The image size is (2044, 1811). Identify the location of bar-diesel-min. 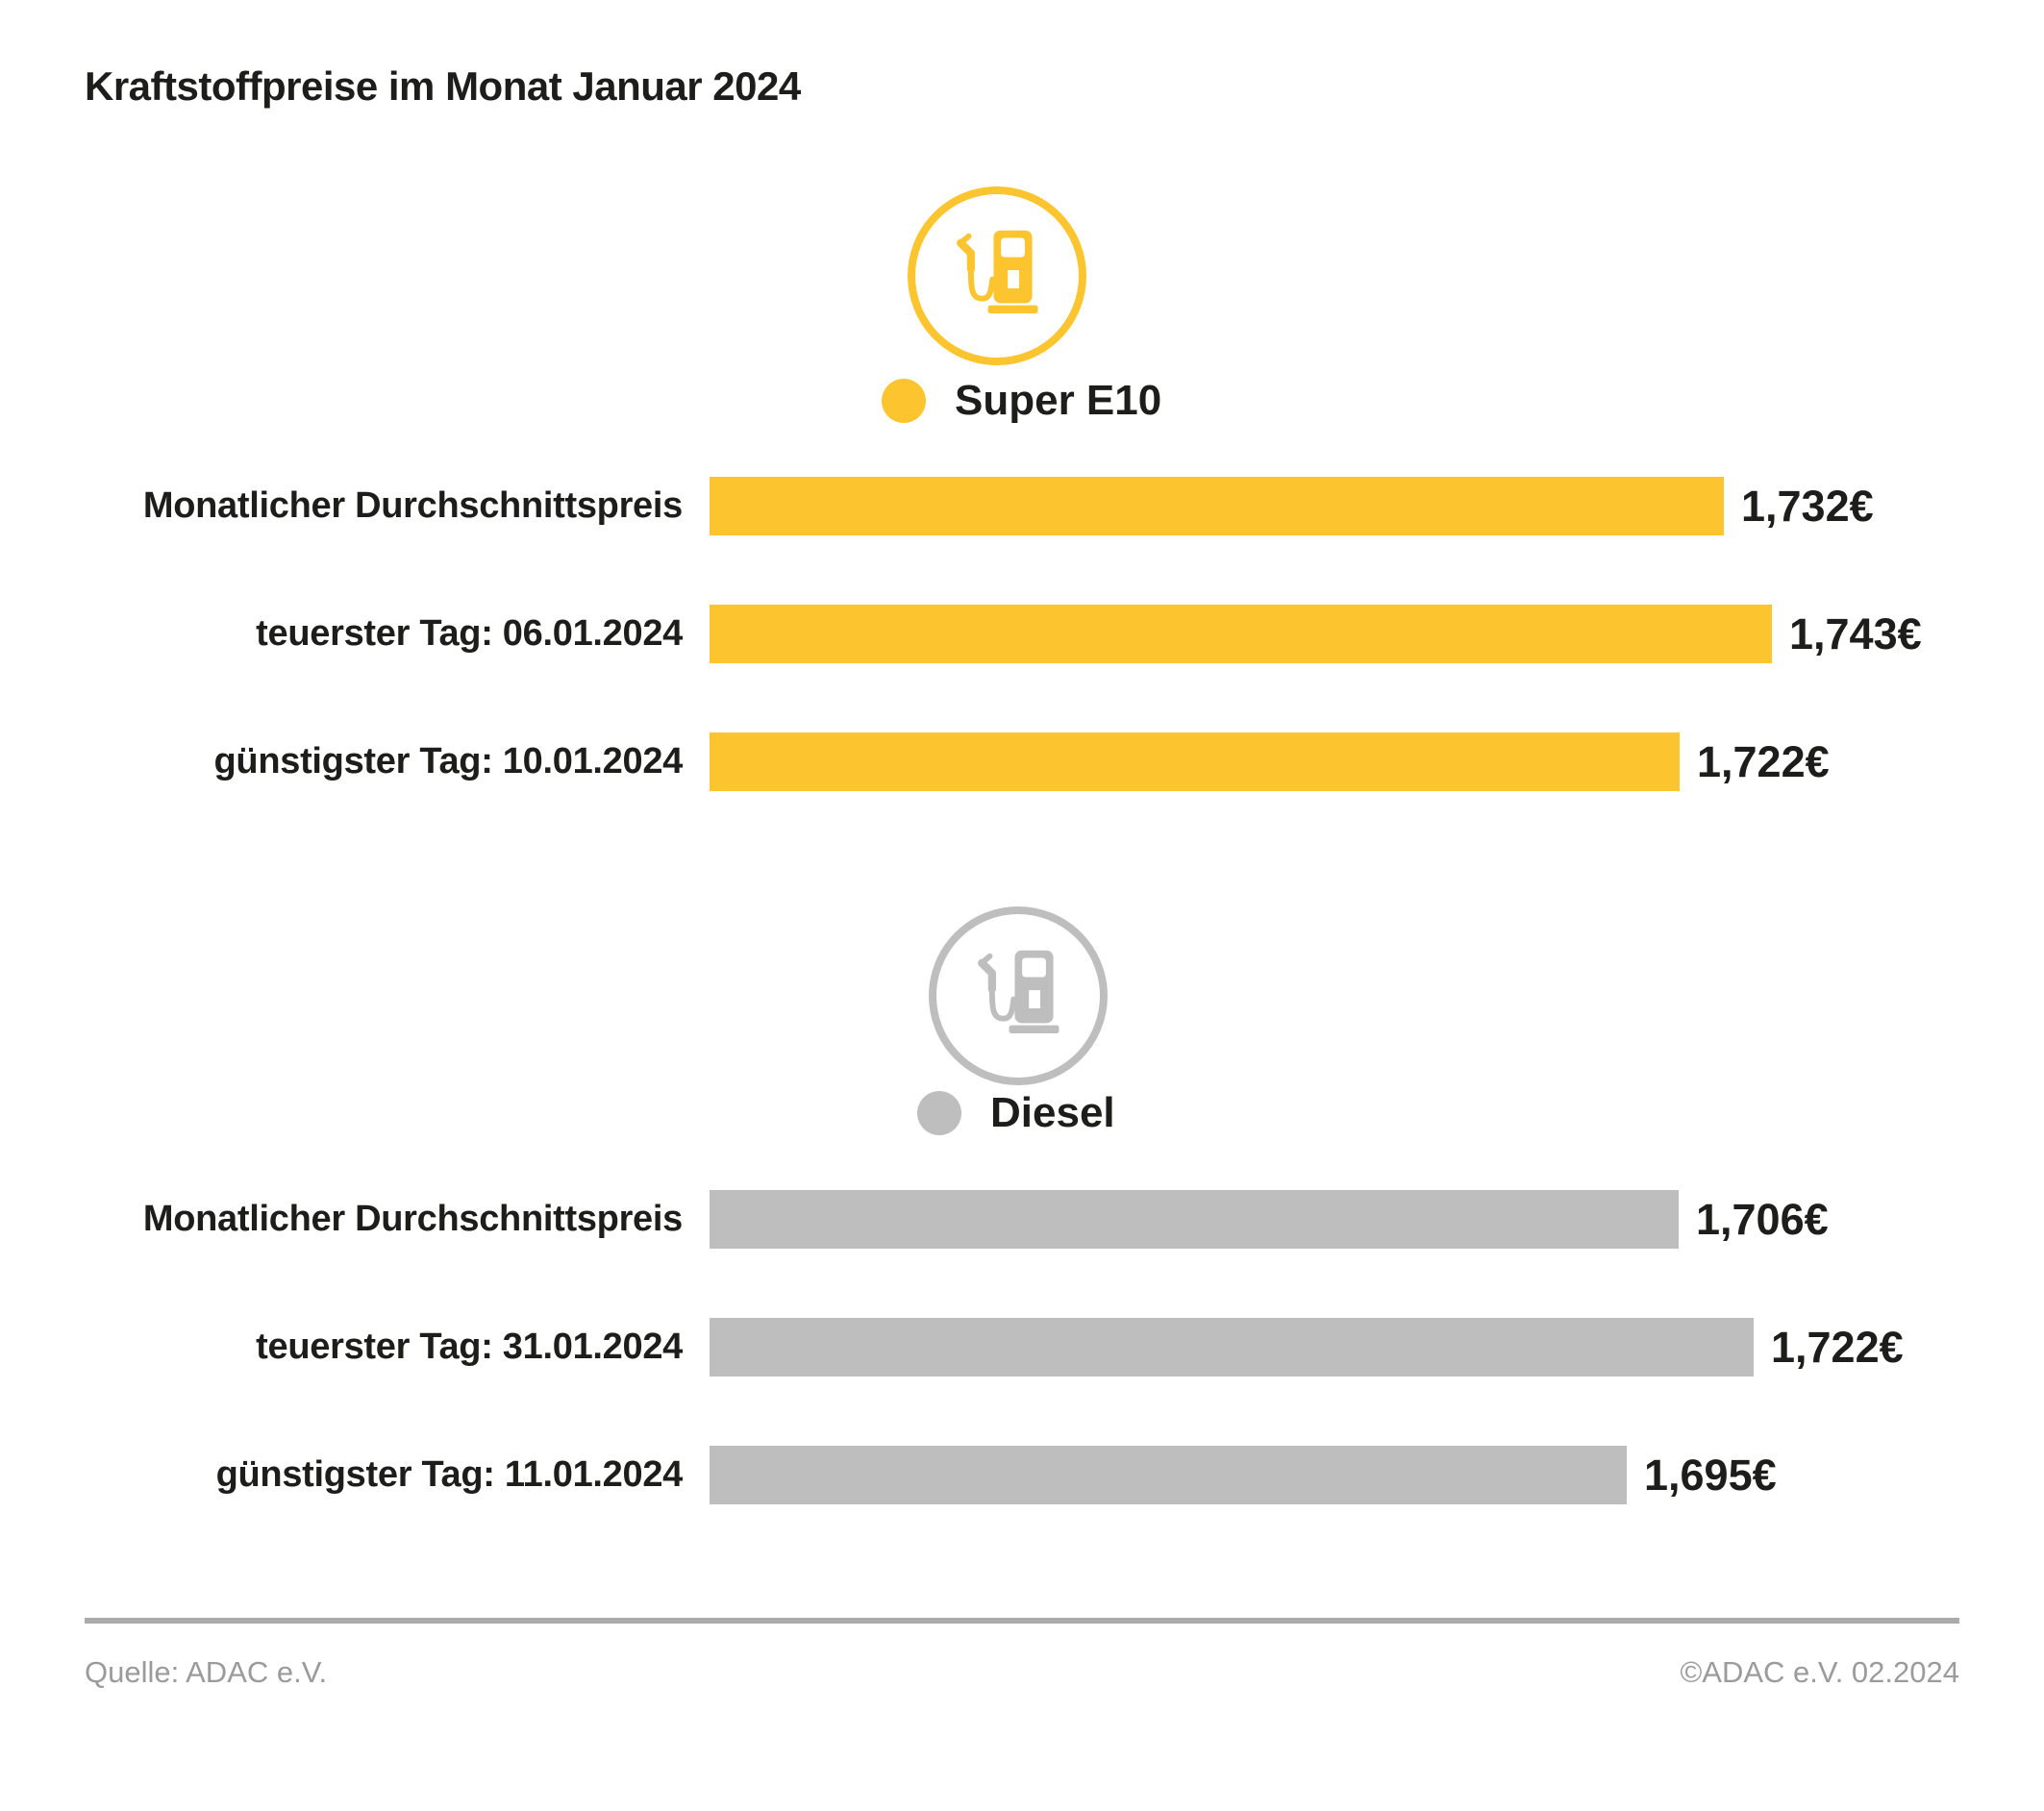
(1168, 1475).